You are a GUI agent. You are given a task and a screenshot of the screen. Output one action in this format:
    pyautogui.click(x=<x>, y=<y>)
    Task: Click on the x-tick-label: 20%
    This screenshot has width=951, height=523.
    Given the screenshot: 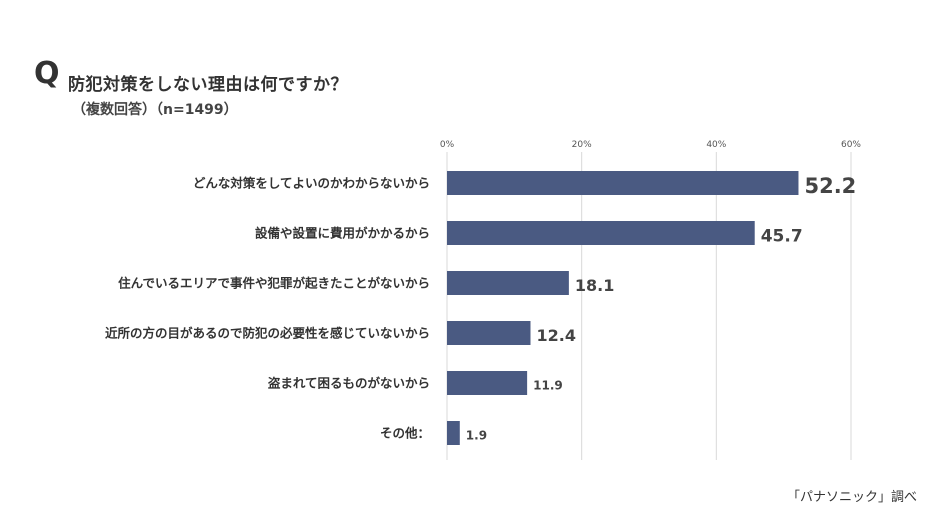 What is the action you would take?
    pyautogui.click(x=582, y=145)
    